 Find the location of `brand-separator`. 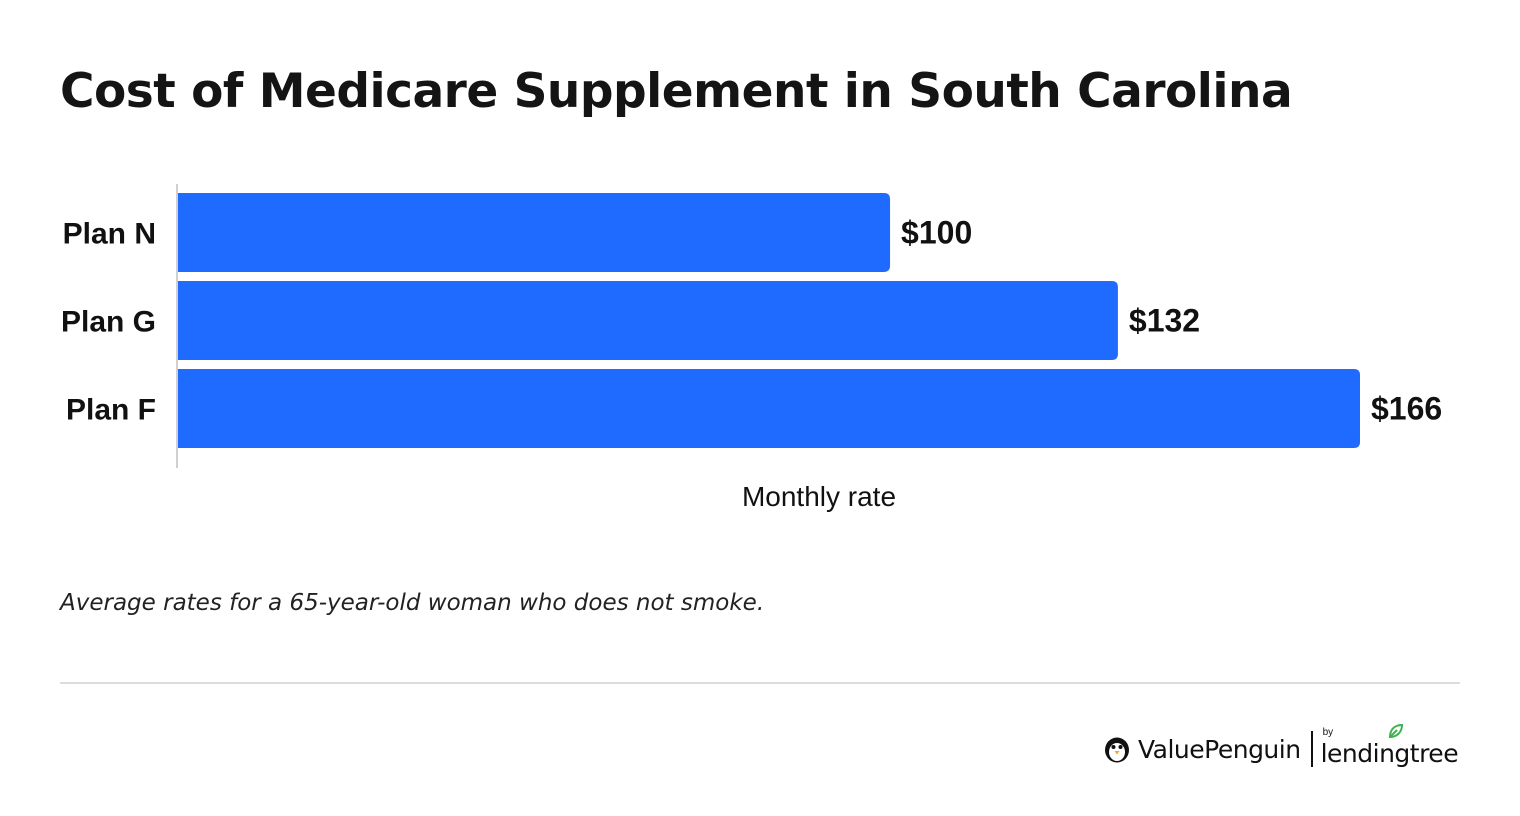

brand-separator is located at coordinates (1311, 749).